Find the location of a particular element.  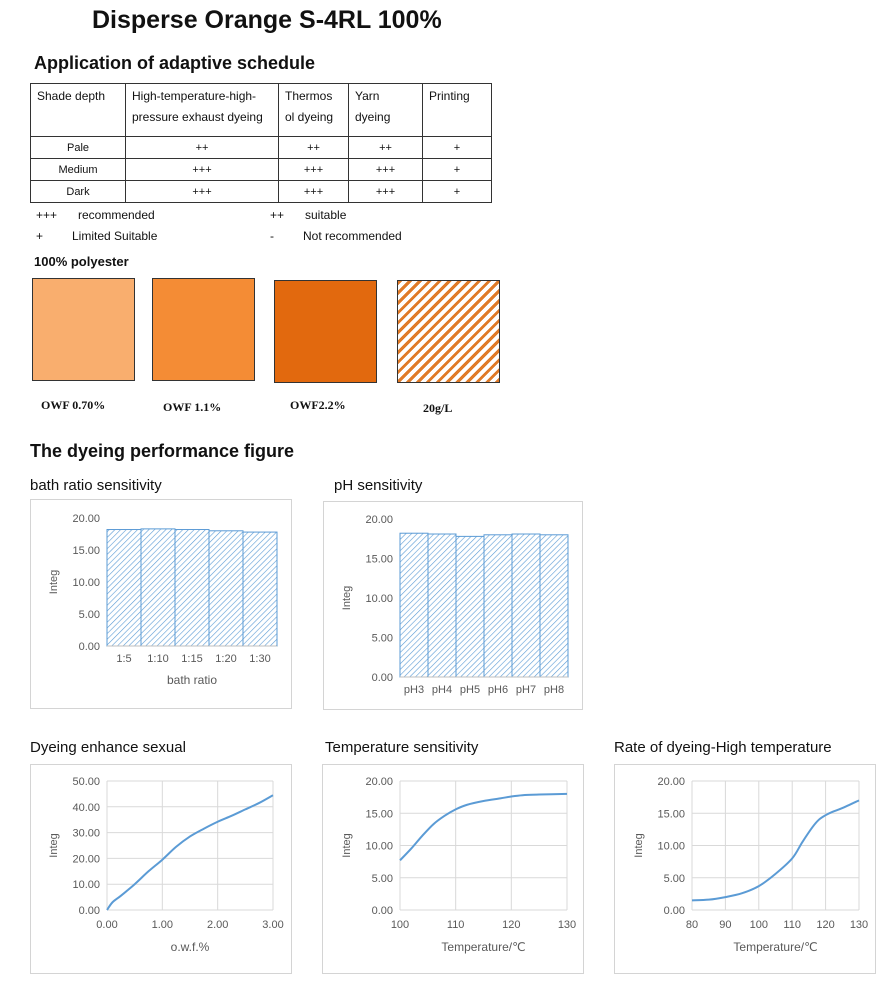

x-tick-label: 110 is located at coordinates (792, 925).